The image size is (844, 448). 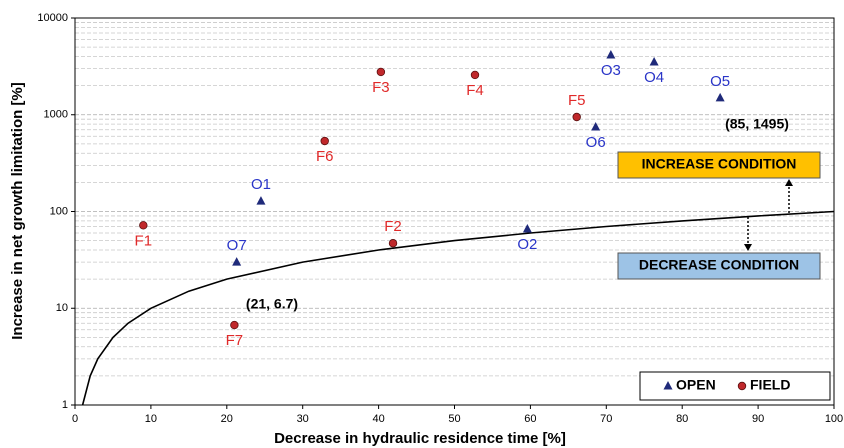 What do you see at coordinates (596, 142) in the screenshot?
I see `point-label: O6` at bounding box center [596, 142].